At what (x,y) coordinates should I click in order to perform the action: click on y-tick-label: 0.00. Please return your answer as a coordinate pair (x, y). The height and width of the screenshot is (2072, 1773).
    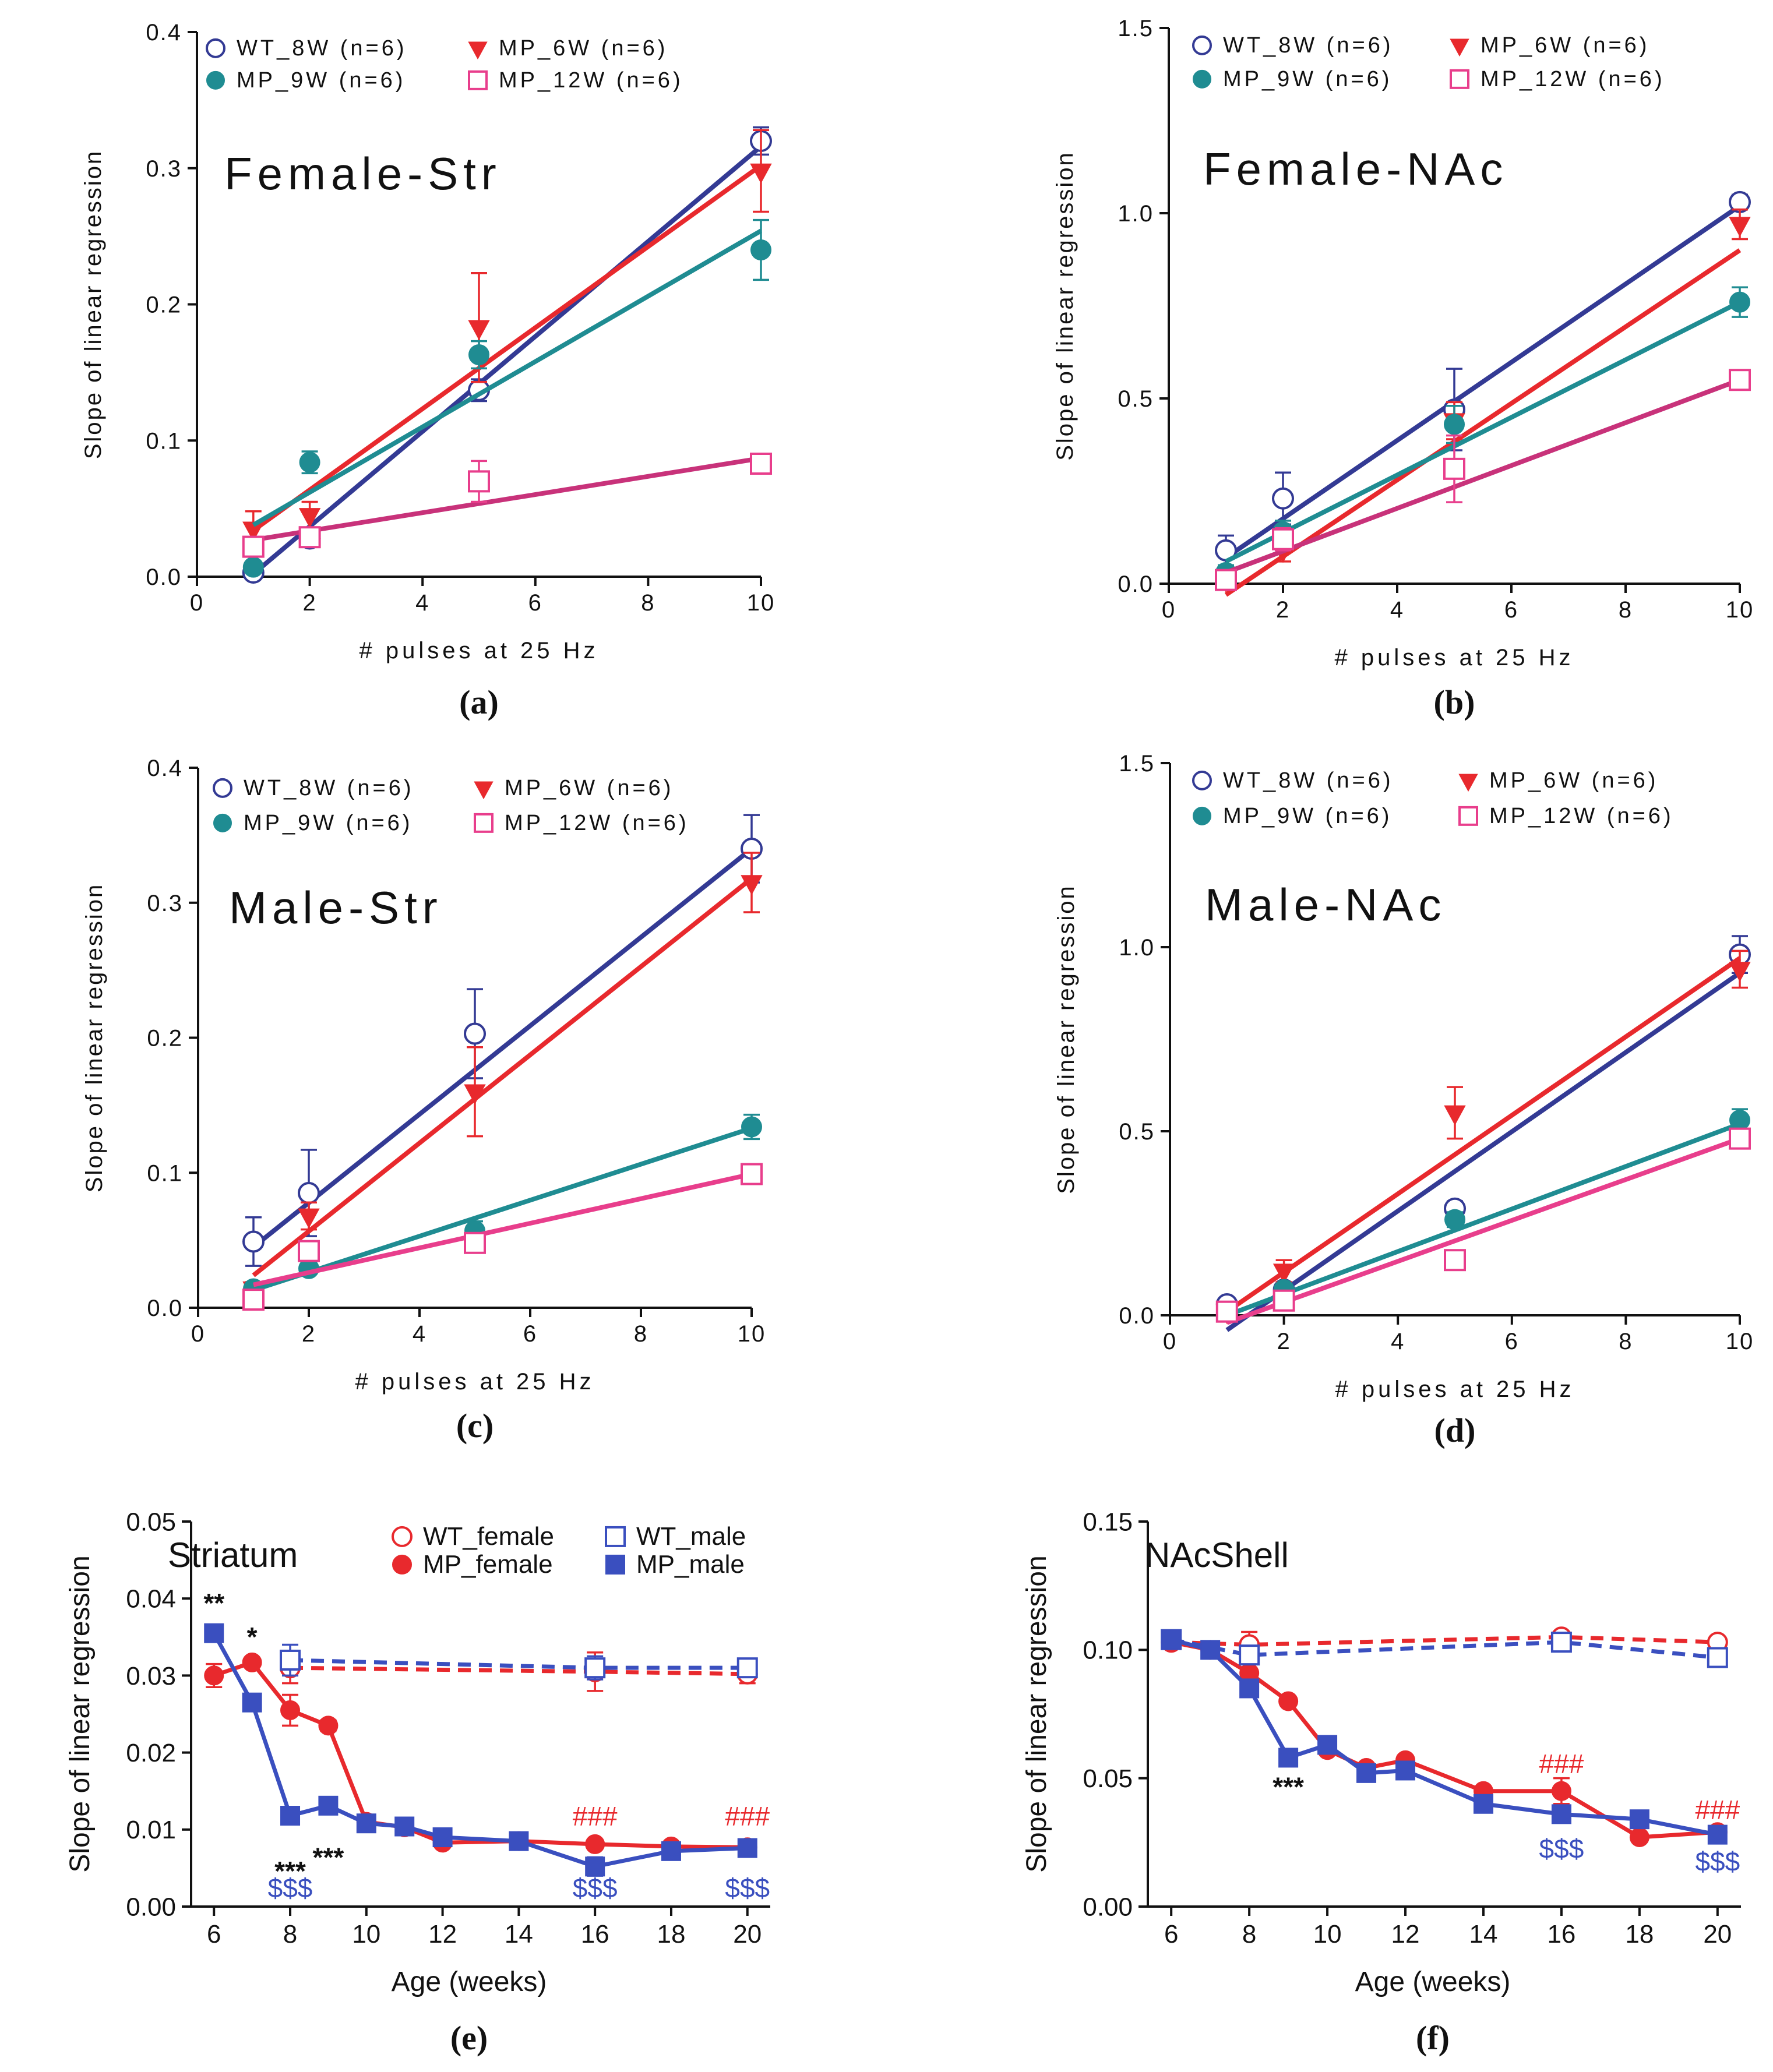
    Looking at the image, I should click on (1108, 1907).